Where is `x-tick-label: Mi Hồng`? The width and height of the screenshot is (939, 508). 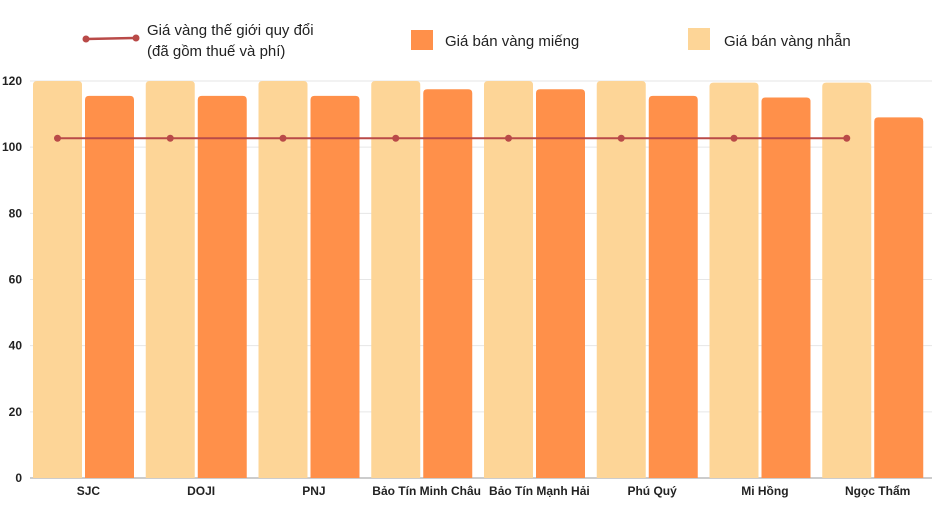
x-tick-label: Mi Hồng is located at coordinates (764, 491).